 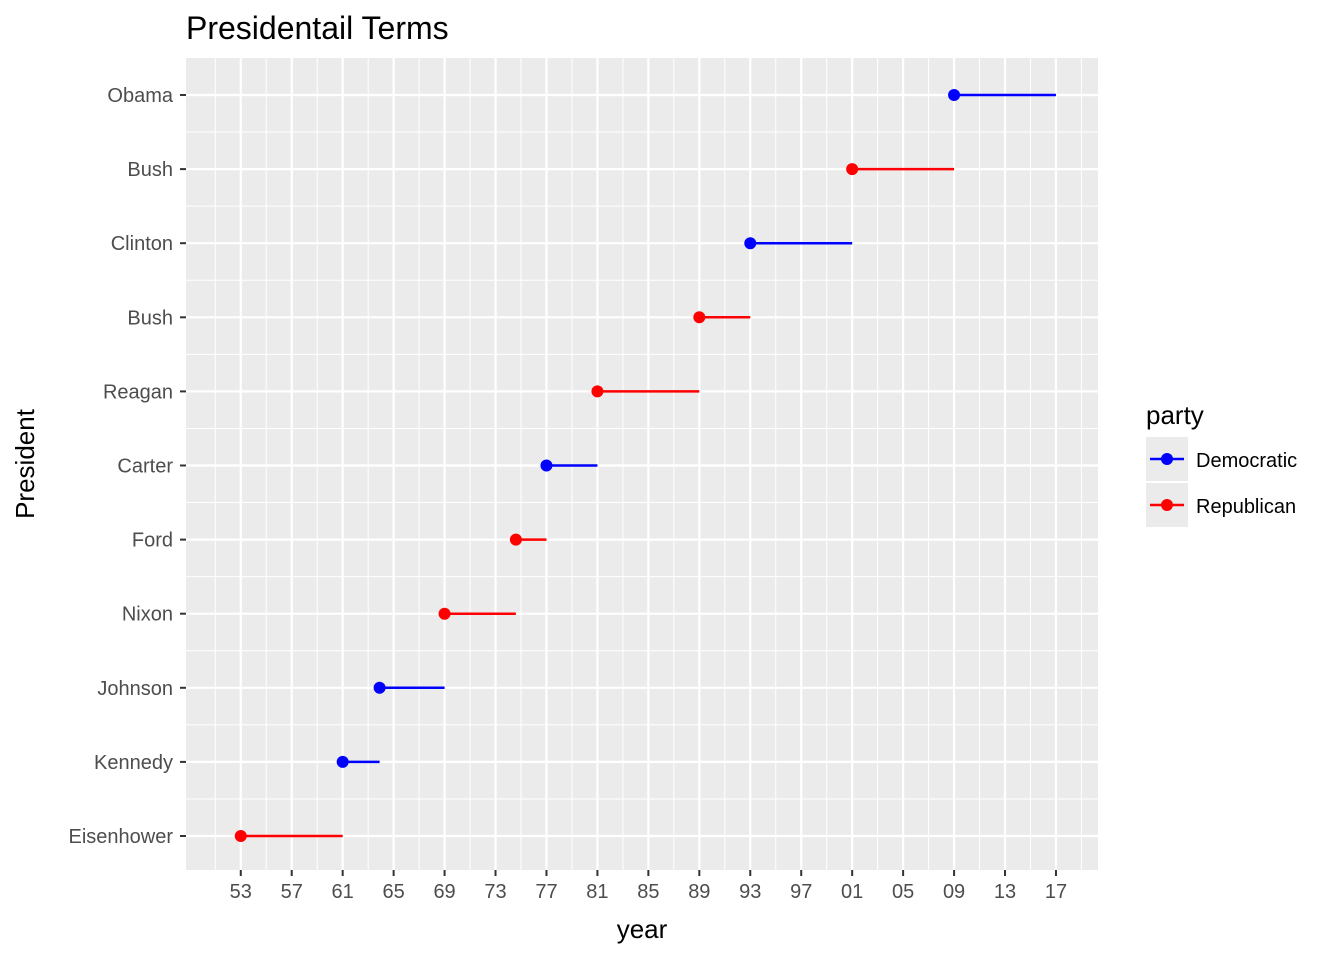 I want to click on x-tick-label: 97, so click(x=801, y=892).